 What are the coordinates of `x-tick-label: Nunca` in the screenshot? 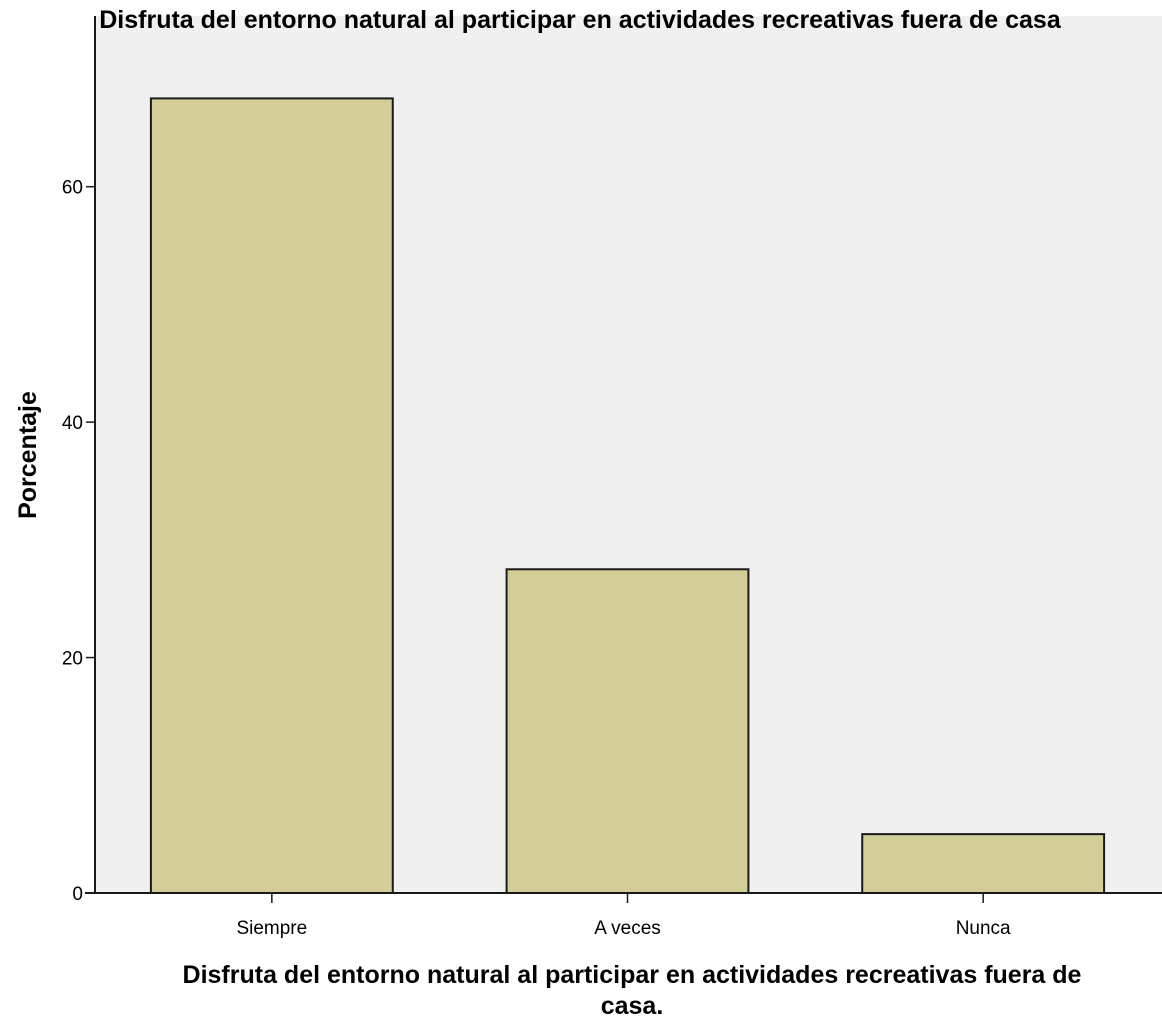 It's located at (983, 928).